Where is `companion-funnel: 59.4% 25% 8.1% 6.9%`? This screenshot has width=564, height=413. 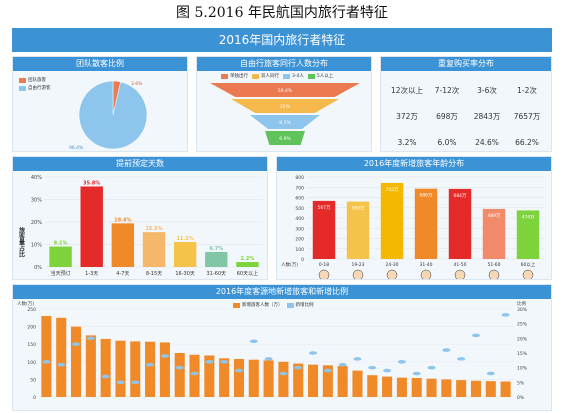 companion-funnel: 59.4% 25% 8.1% 6.9% is located at coordinates (285, 114).